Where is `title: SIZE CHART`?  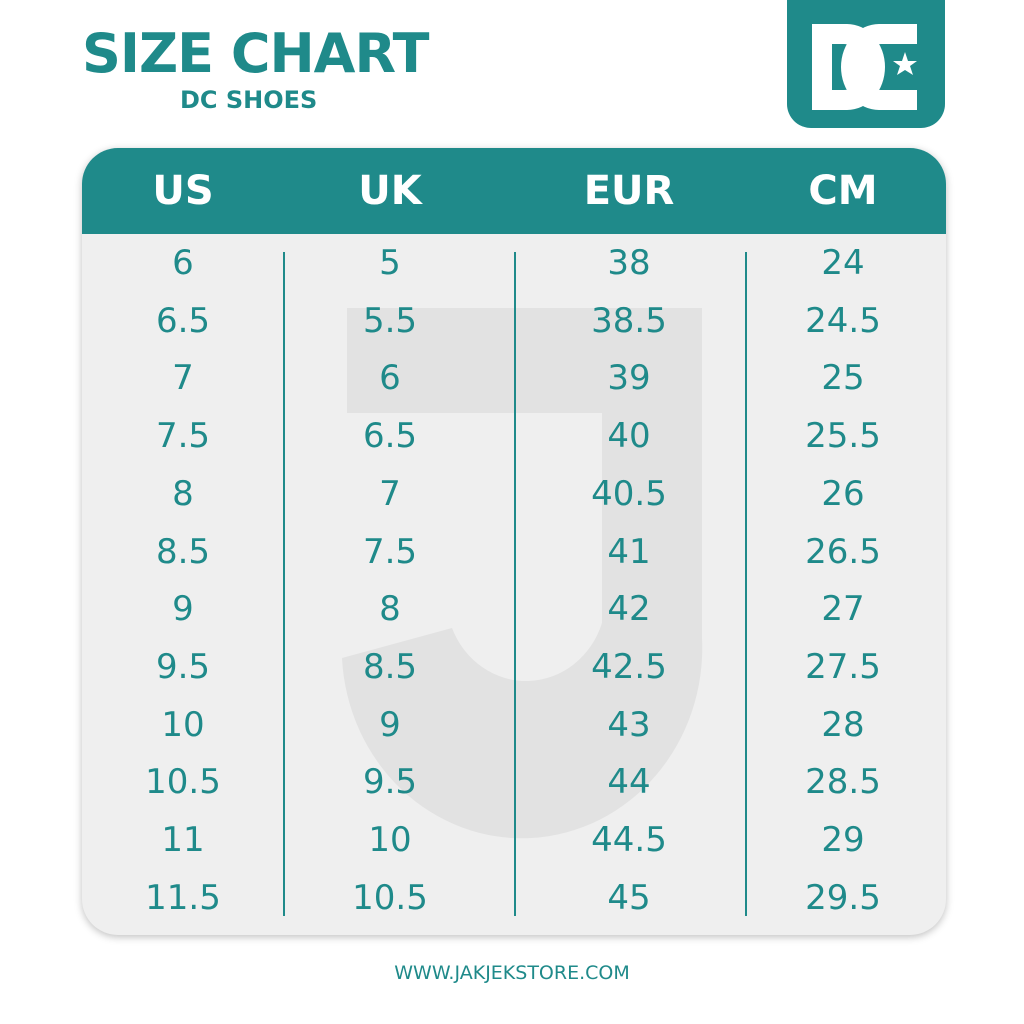
title: SIZE CHART is located at coordinates (255, 53).